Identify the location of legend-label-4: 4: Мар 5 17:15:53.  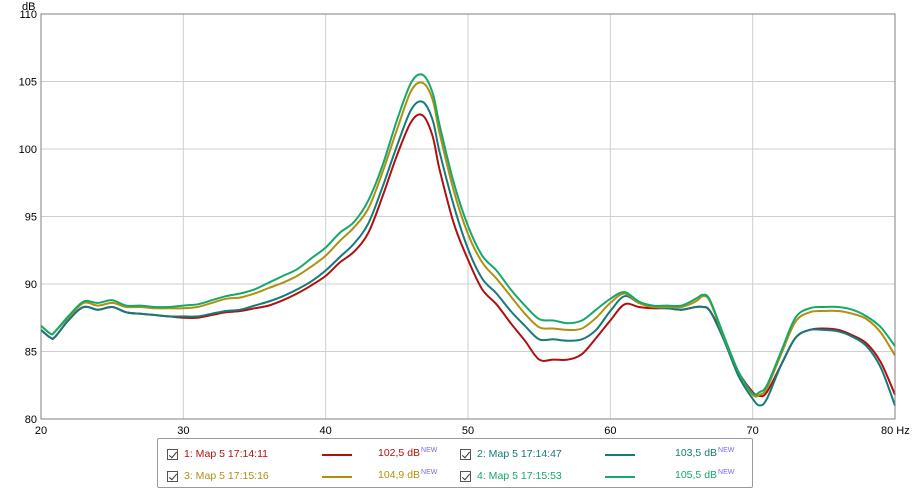
(519, 476).